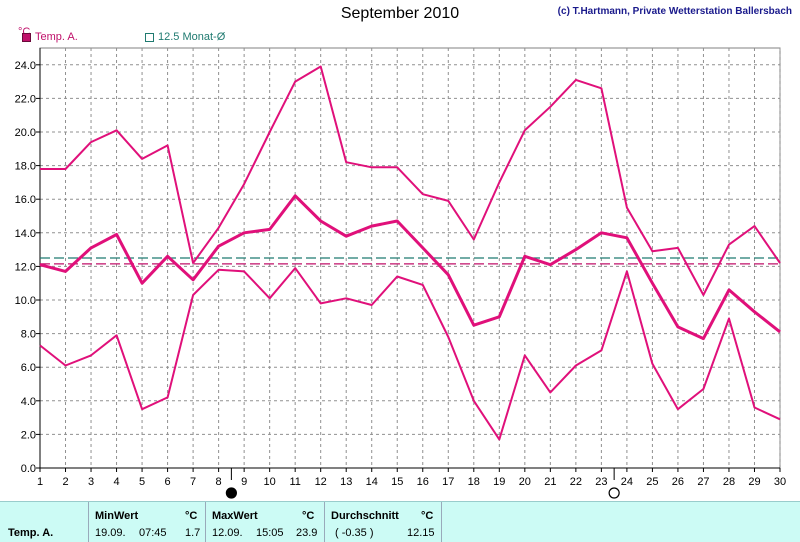 This screenshot has width=800, height=542. I want to click on y-tick-label: 18.0, so click(25, 167).